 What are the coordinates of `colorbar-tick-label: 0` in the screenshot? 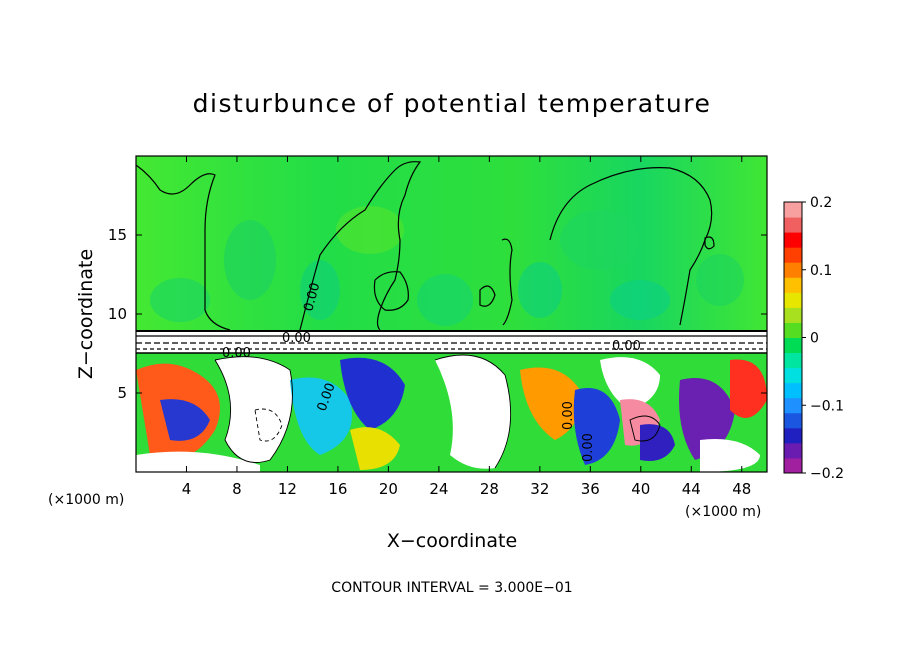 It's located at (814, 339).